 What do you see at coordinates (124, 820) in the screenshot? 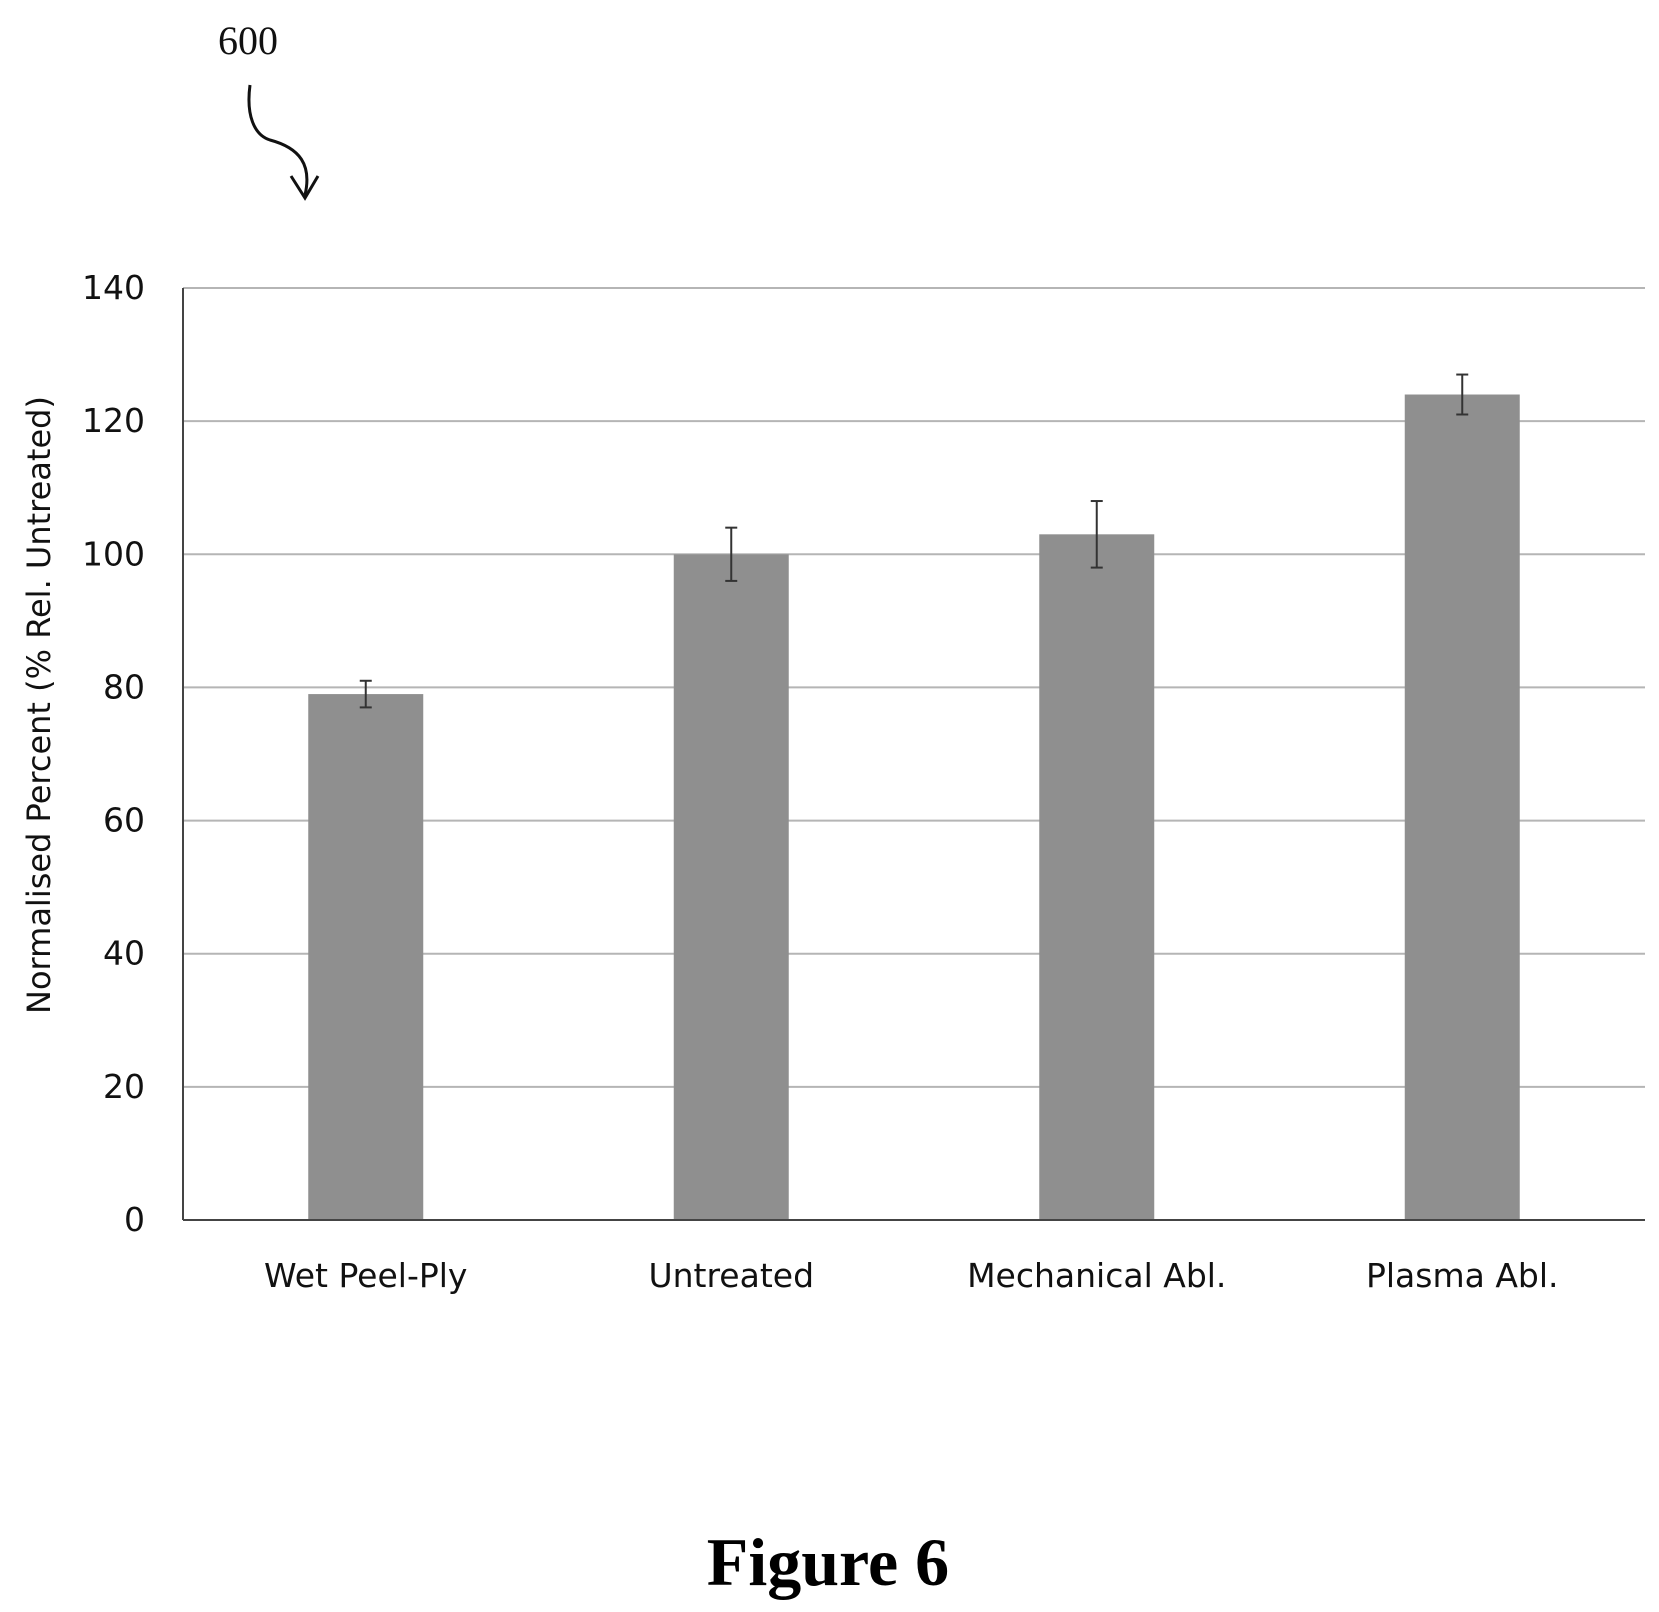
I see `y-tick-label: 60` at bounding box center [124, 820].